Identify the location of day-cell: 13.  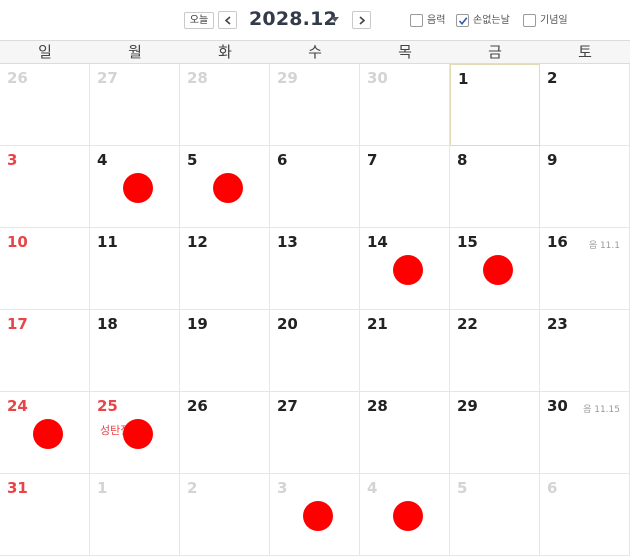
(315, 269).